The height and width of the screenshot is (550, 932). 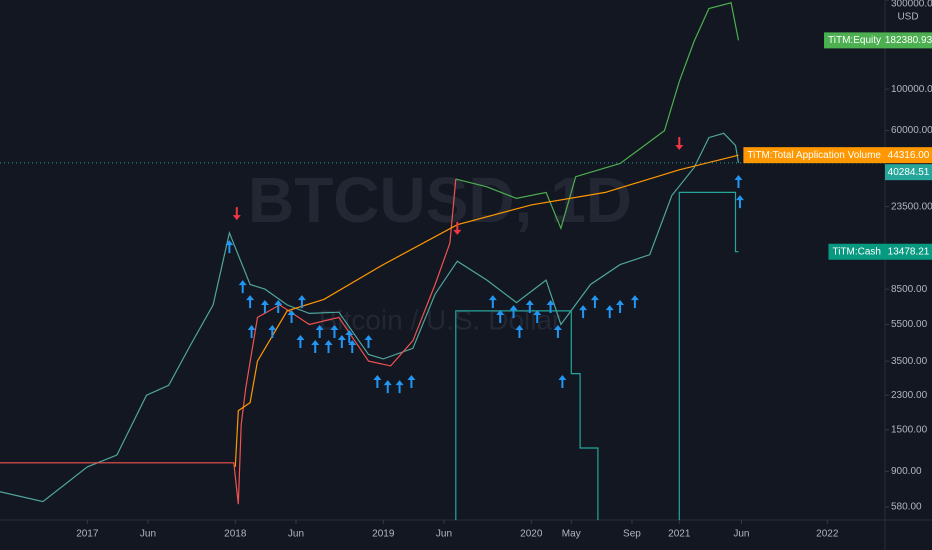 I want to click on series-line, so click(x=597, y=116).